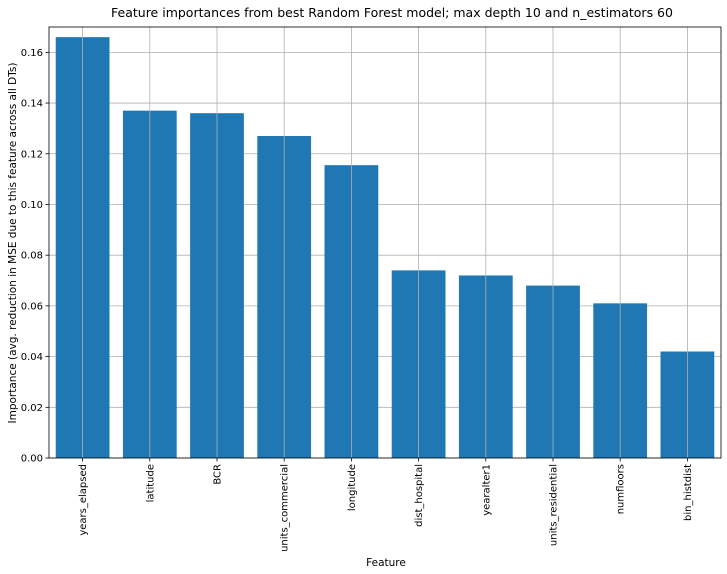  I want to click on x-axis-label: Feature, so click(386, 563).